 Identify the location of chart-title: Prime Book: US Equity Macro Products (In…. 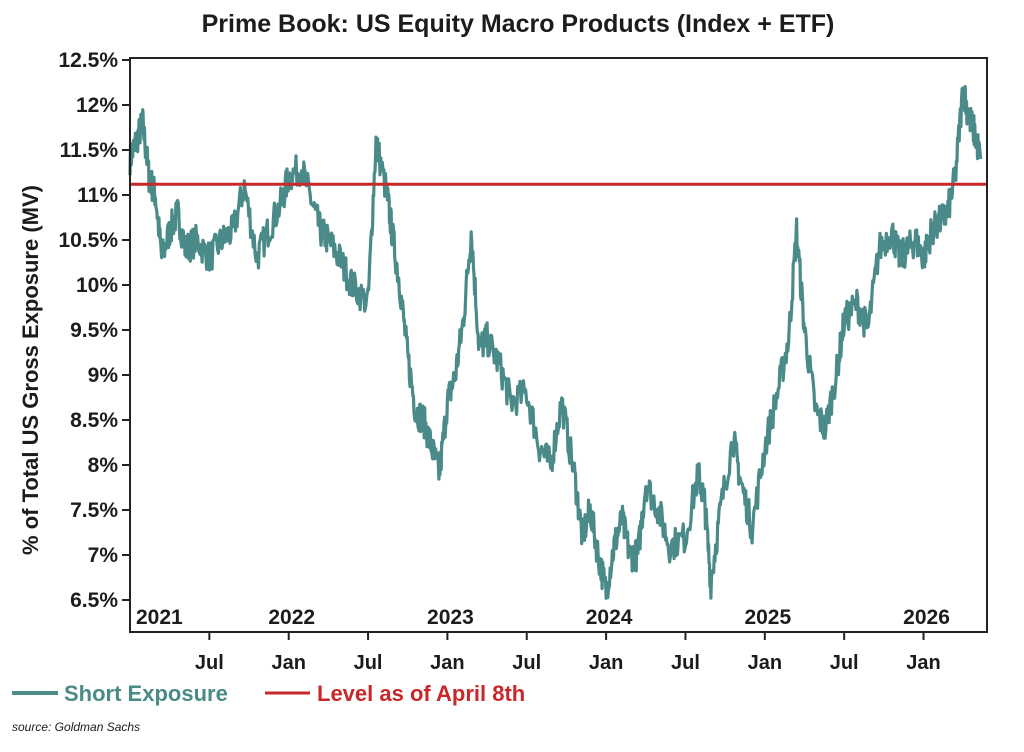
(518, 24).